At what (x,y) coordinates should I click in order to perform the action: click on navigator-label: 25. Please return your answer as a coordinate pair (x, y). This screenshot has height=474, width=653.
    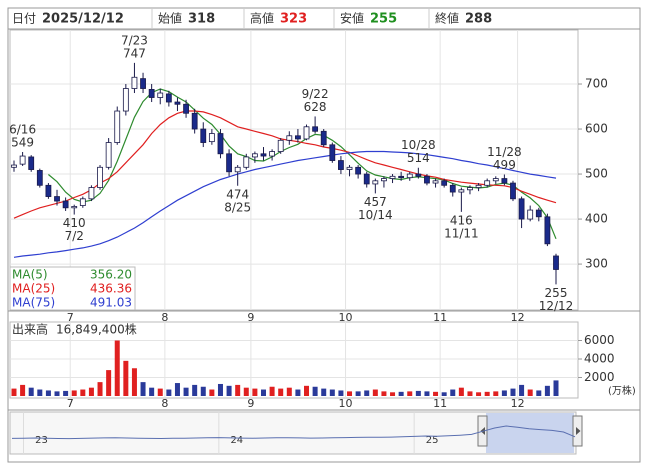
    Looking at the image, I should click on (432, 440).